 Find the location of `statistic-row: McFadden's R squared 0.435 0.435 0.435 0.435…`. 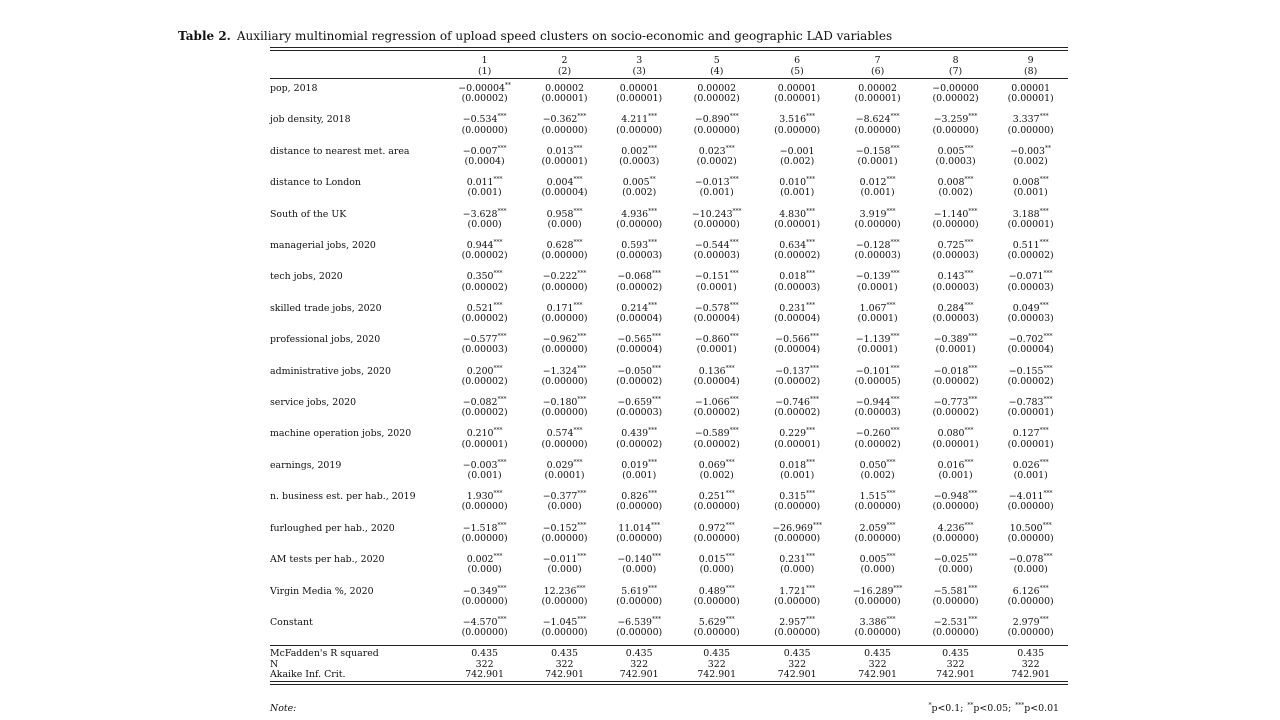

statistic-row: McFadden's R squared 0.435 0.435 0.435 0.435… is located at coordinates (669, 652).